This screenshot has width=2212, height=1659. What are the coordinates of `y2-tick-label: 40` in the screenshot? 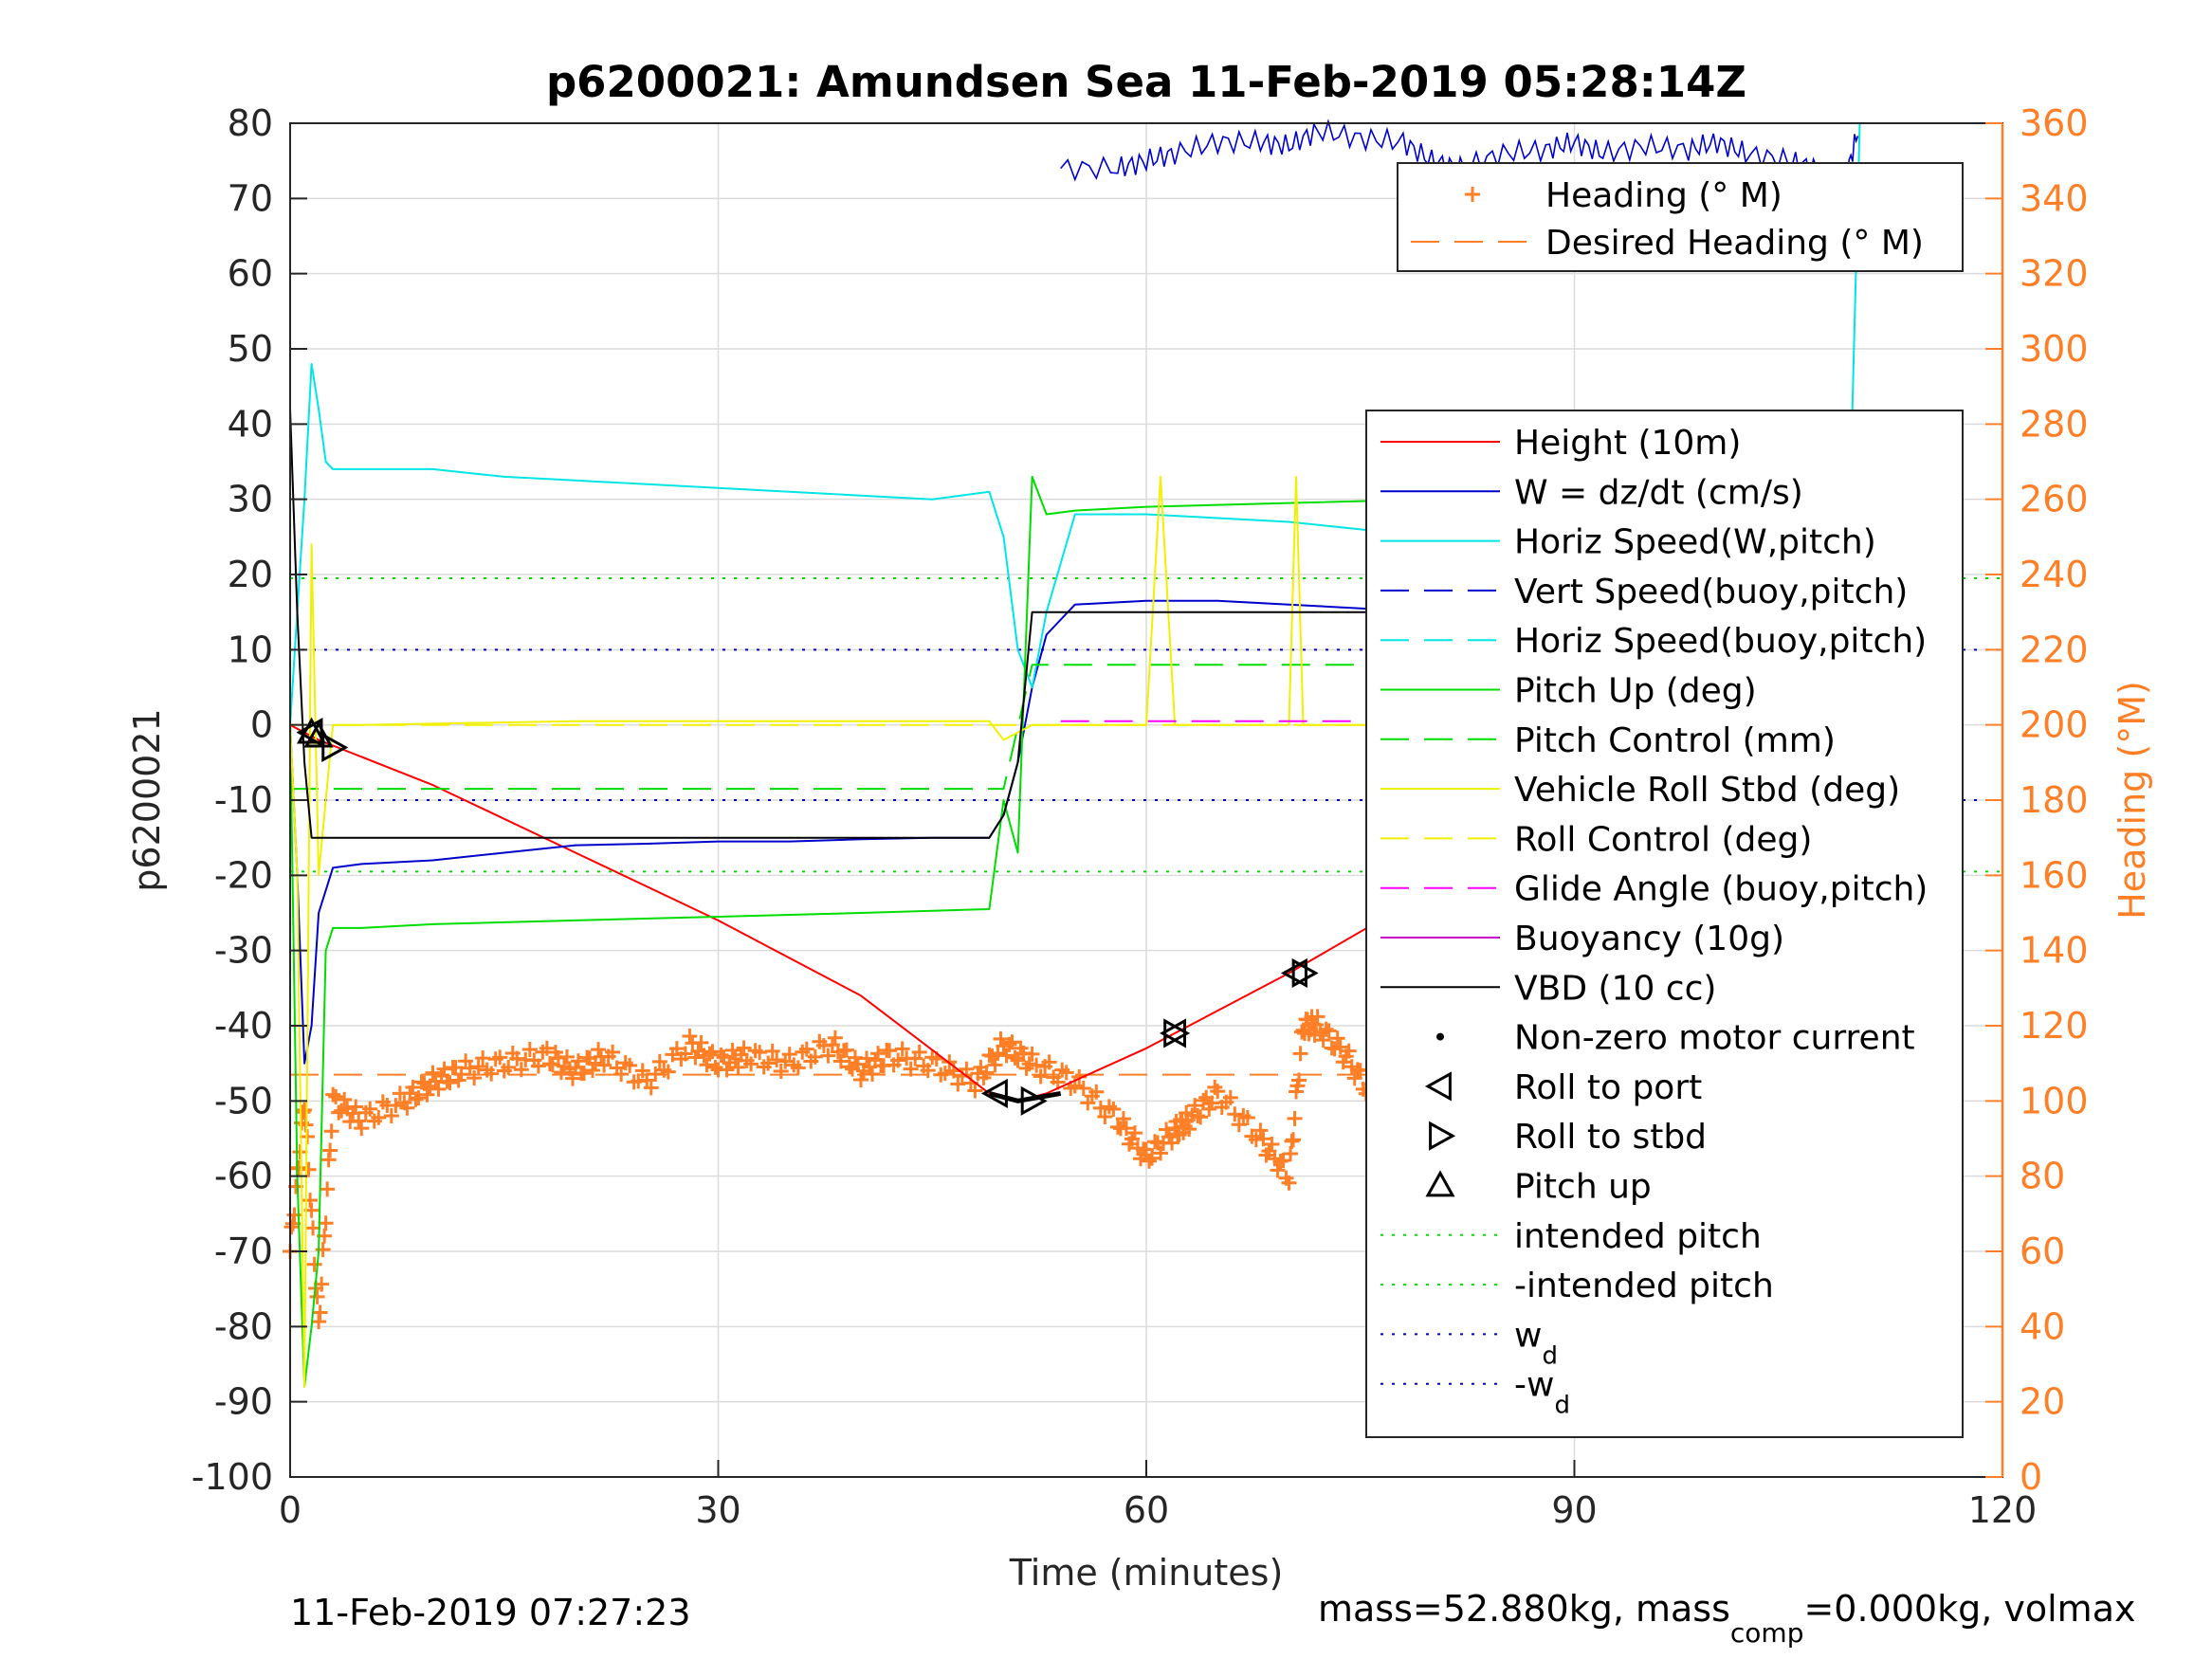 It's located at (2042, 1326).